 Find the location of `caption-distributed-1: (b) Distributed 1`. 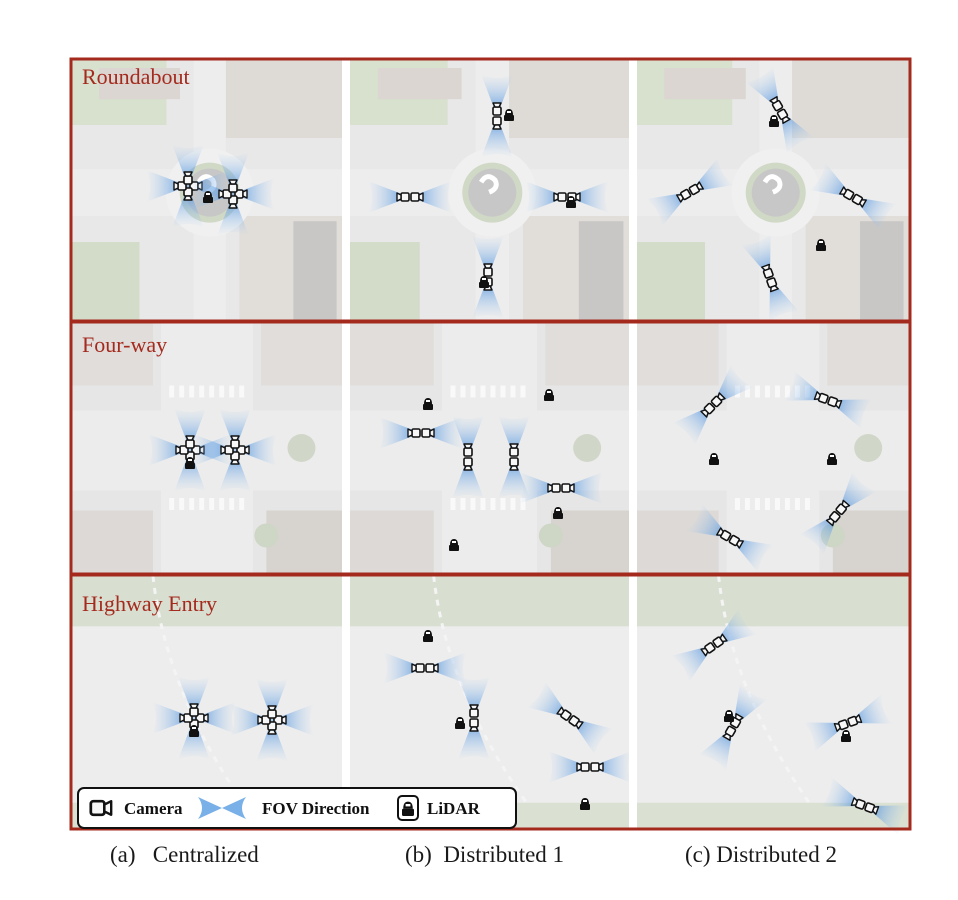

caption-distributed-1: (b) Distributed 1 is located at coordinates (485, 854).